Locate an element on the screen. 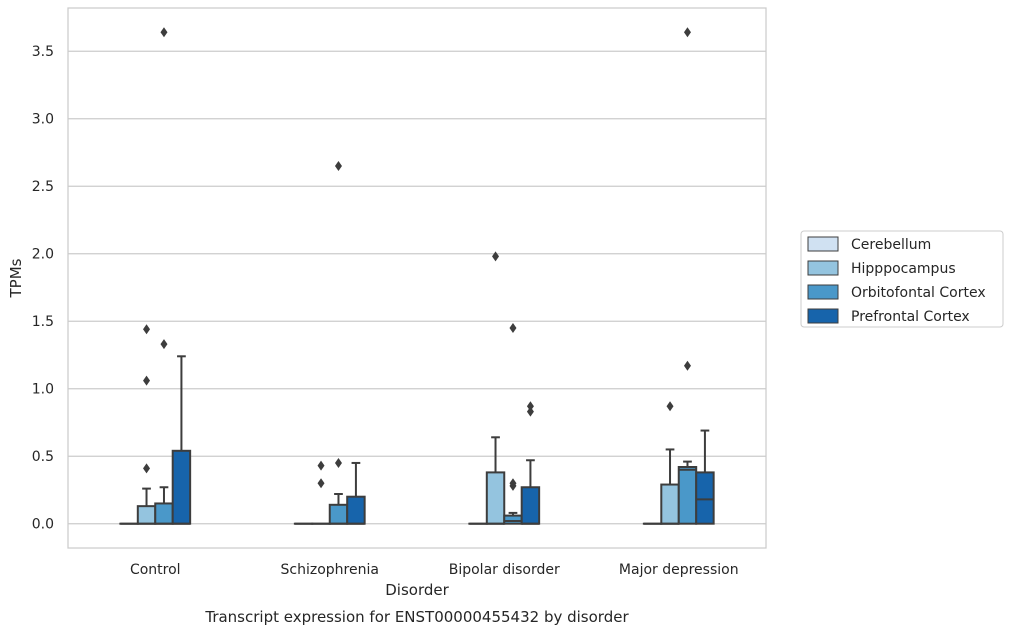 This screenshot has width=1014, height=634. x-tick-label: Schizophrenia is located at coordinates (330, 570).